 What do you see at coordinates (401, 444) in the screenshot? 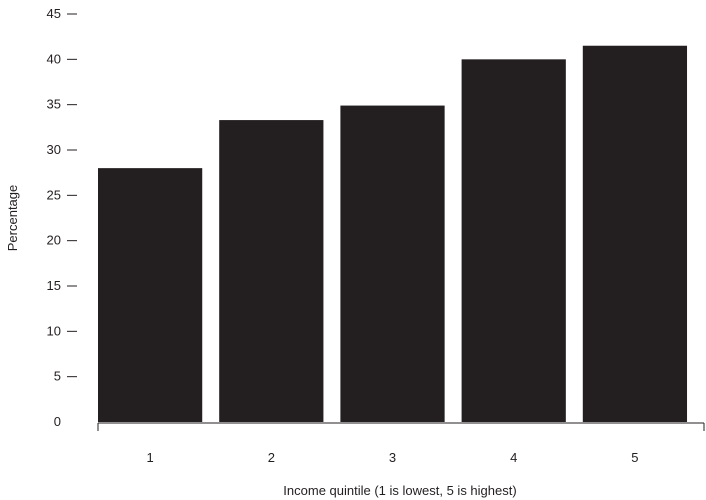
I see `x-axis-ticks: 1 2 3 4 5` at bounding box center [401, 444].